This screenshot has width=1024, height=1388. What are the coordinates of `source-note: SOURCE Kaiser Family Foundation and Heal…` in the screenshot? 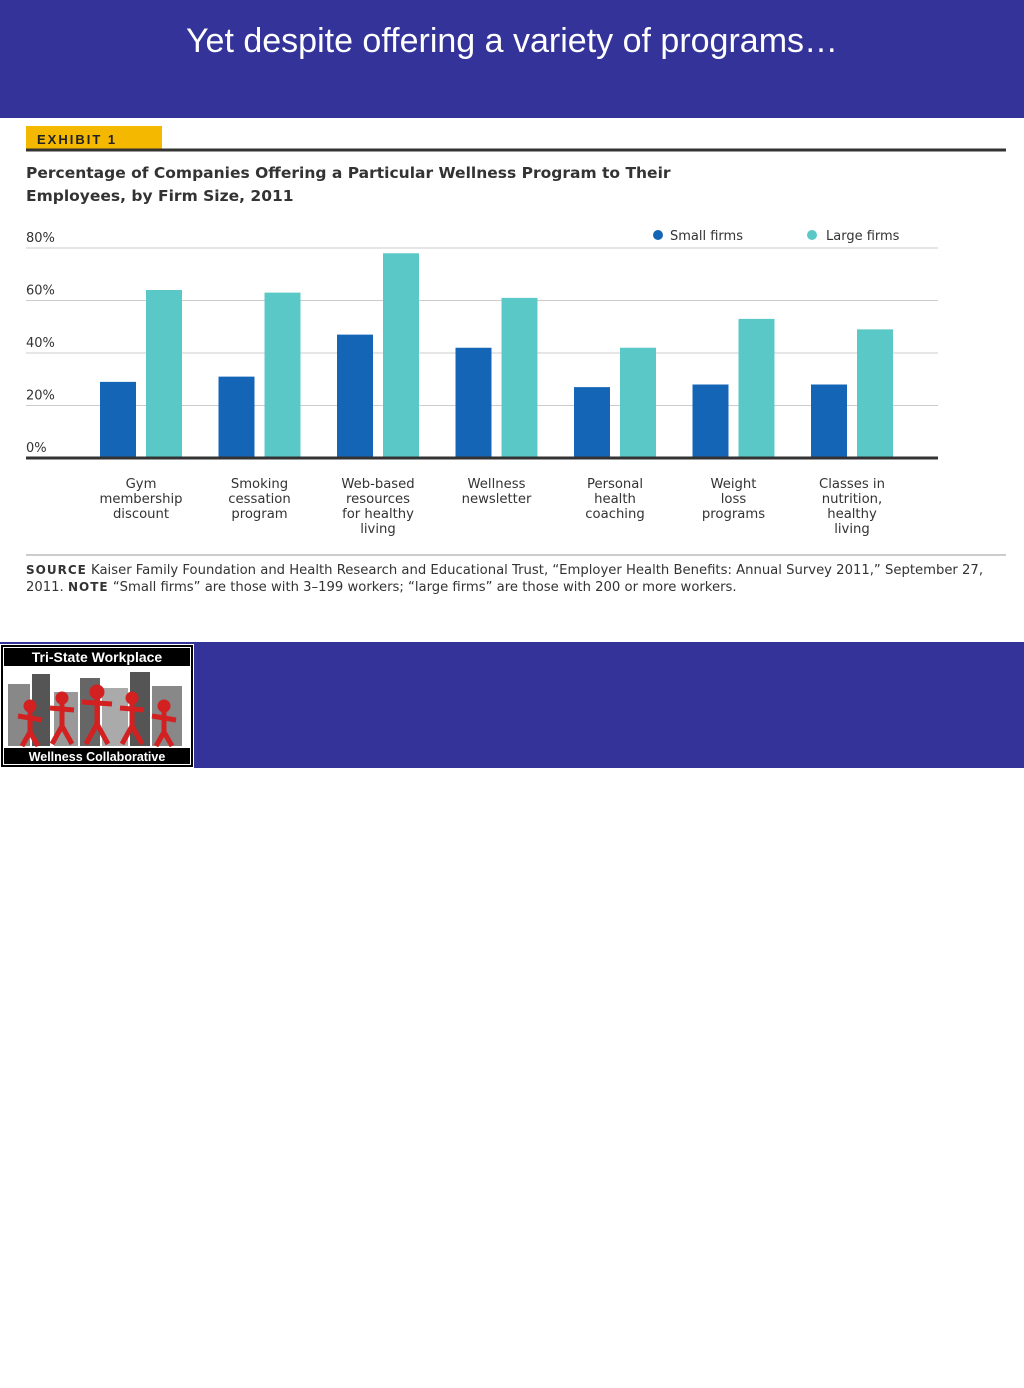 It's located at (518, 579).